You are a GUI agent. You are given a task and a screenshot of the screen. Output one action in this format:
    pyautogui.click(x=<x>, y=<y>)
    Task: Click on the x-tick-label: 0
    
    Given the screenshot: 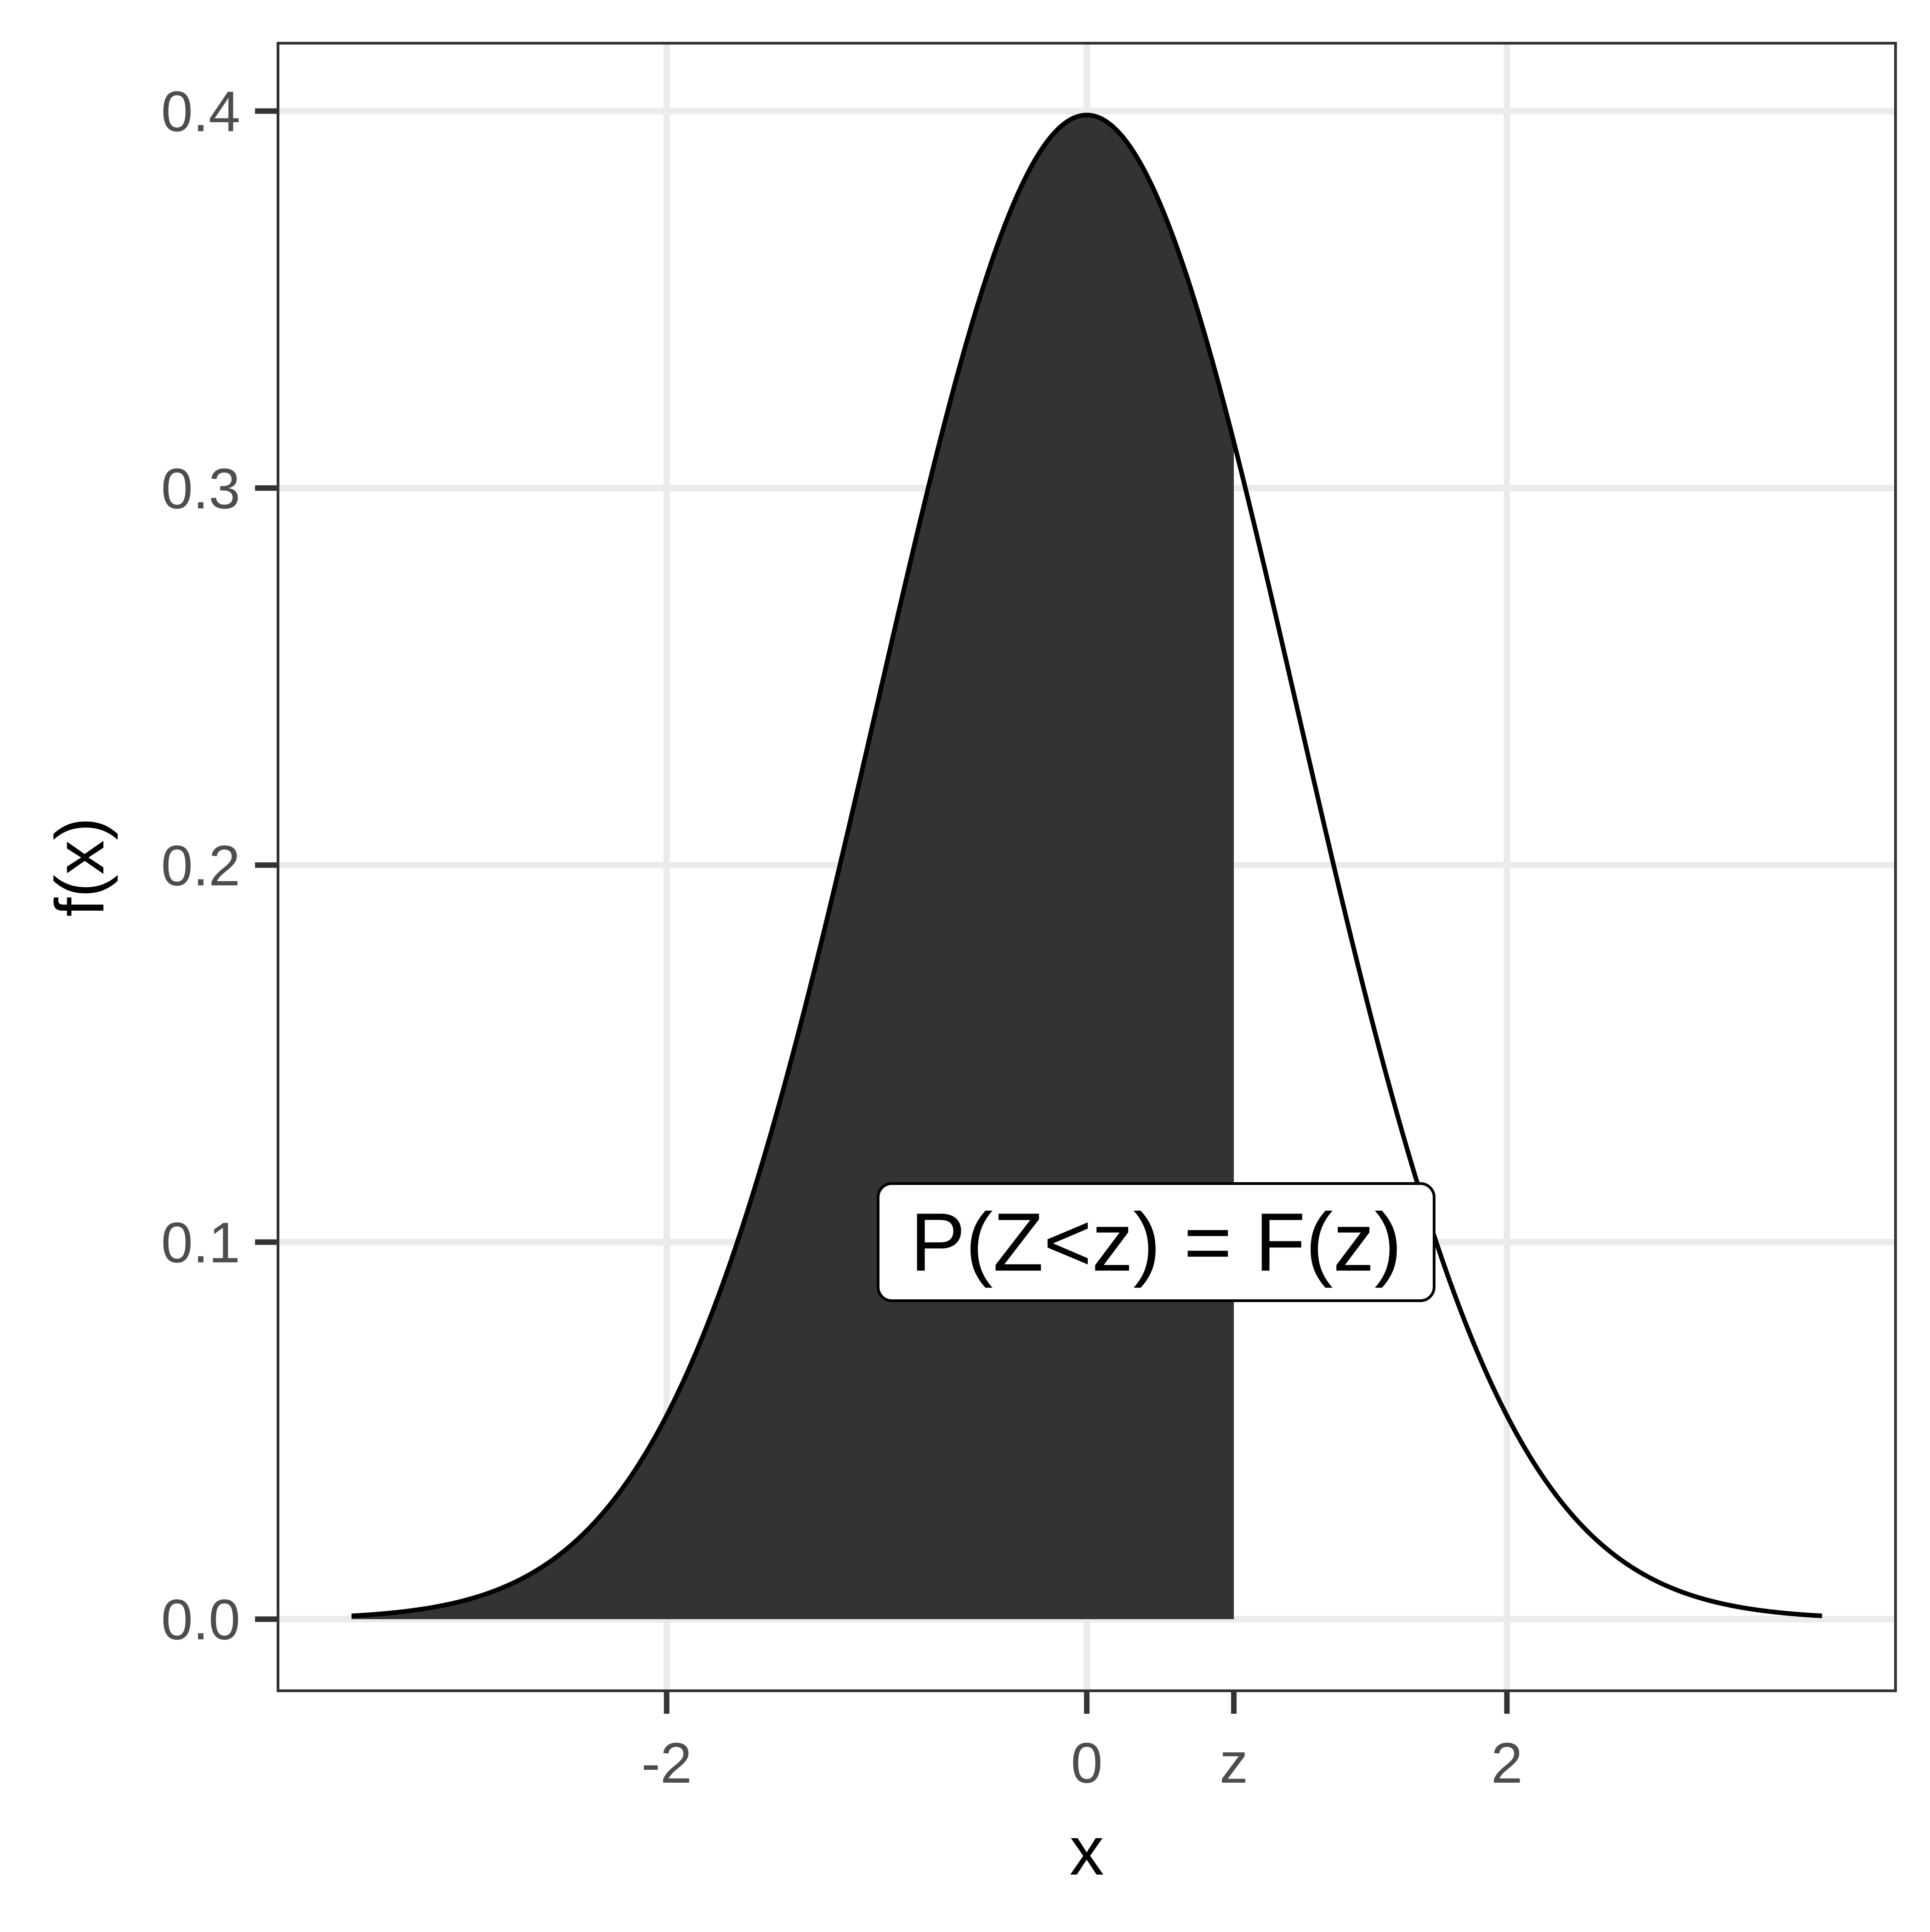 What is the action you would take?
    pyautogui.click(x=1087, y=1763)
    